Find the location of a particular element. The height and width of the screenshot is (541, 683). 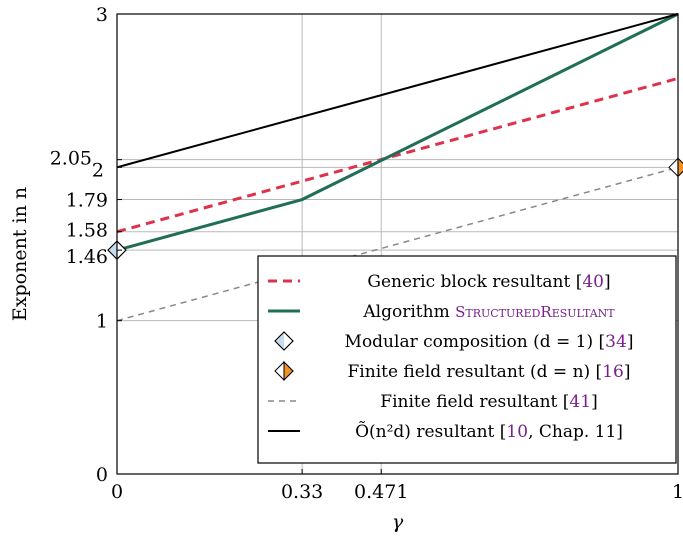

legend-cite-3: 16 is located at coordinates (613, 372).